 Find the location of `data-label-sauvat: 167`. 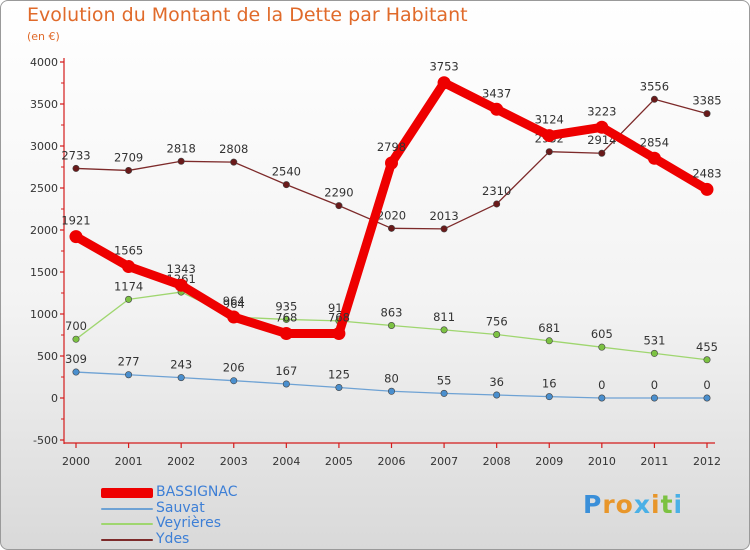

data-label-sauvat: 167 is located at coordinates (286, 371).